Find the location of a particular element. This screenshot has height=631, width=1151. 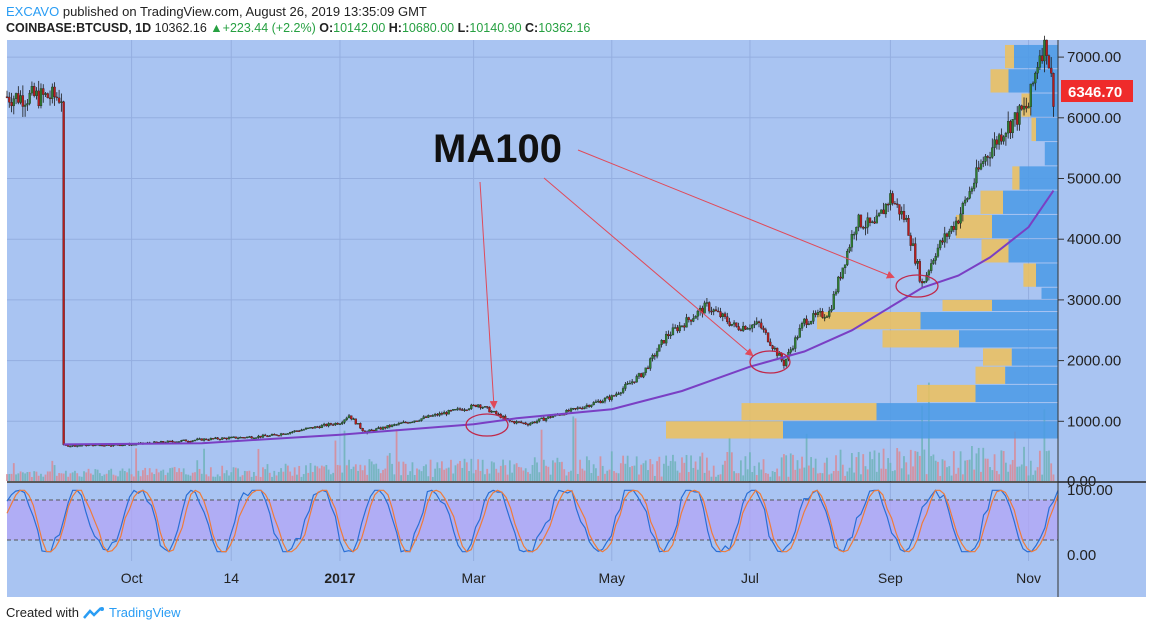

time-axis is located at coordinates (532, 579).